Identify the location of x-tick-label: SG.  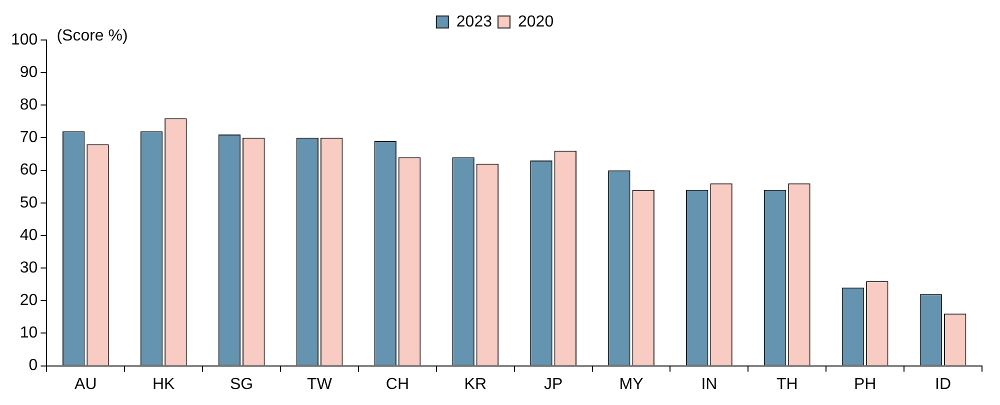
(242, 384).